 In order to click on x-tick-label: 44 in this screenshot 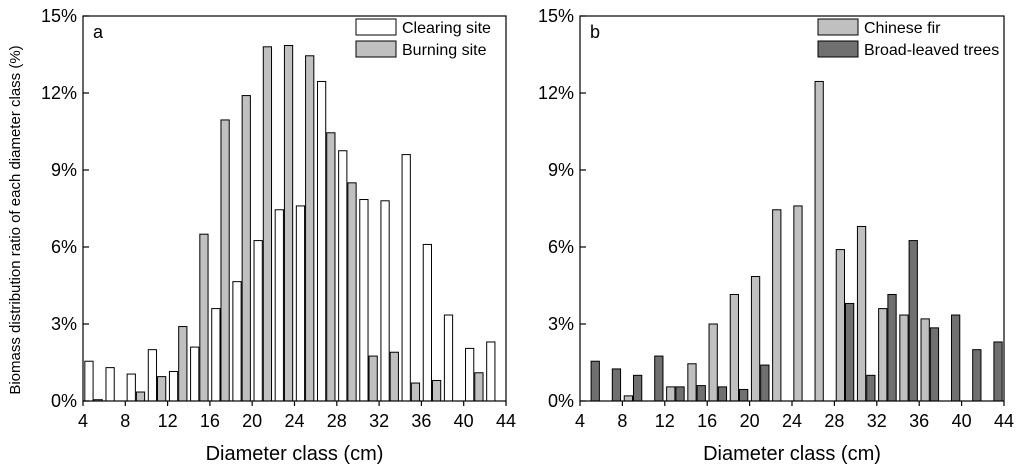, I will do `click(1004, 421)`.